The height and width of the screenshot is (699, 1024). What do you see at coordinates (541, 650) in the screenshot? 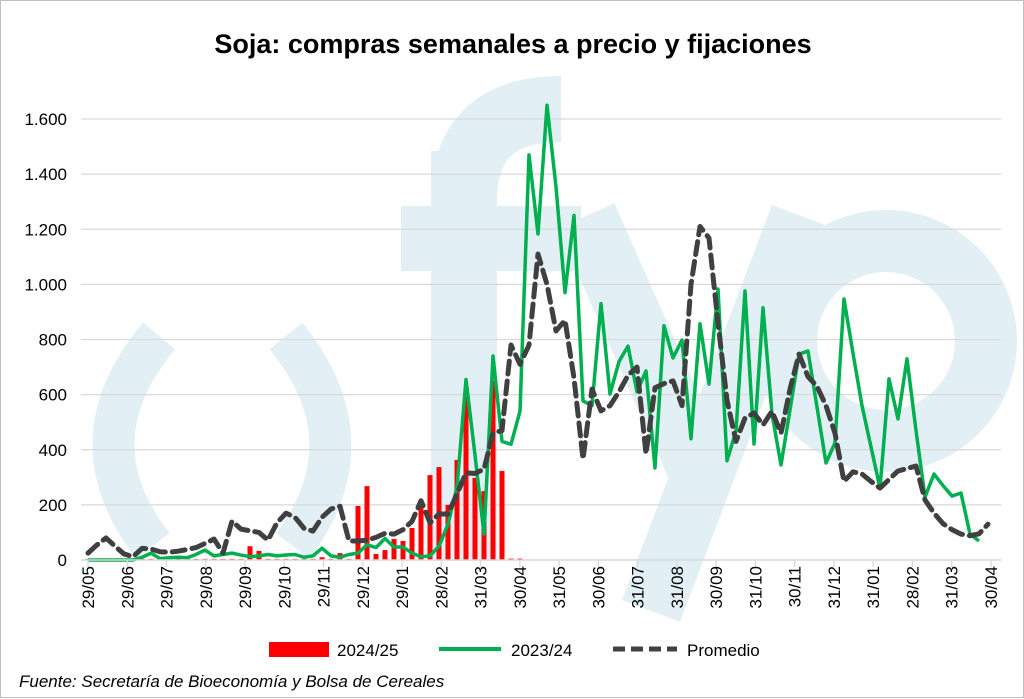
I see `legend-label-2023-24: 2023/24` at bounding box center [541, 650].